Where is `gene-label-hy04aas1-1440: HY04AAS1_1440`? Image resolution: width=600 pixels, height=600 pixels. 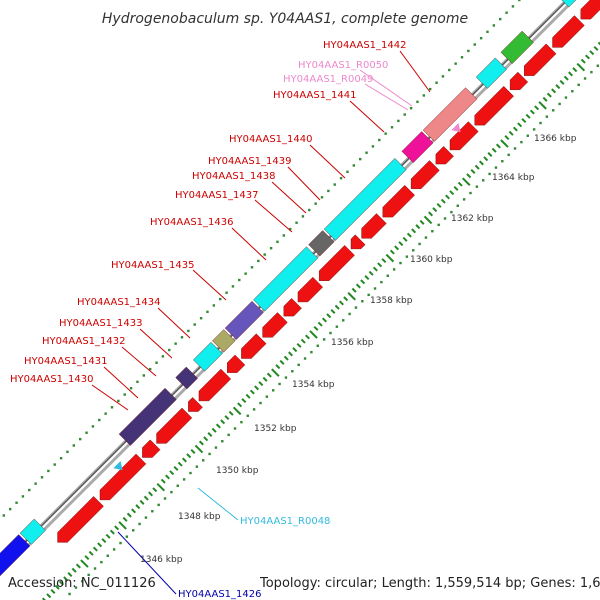 gene-label-hy04aas1-1440: HY04AAS1_1440 is located at coordinates (270, 139).